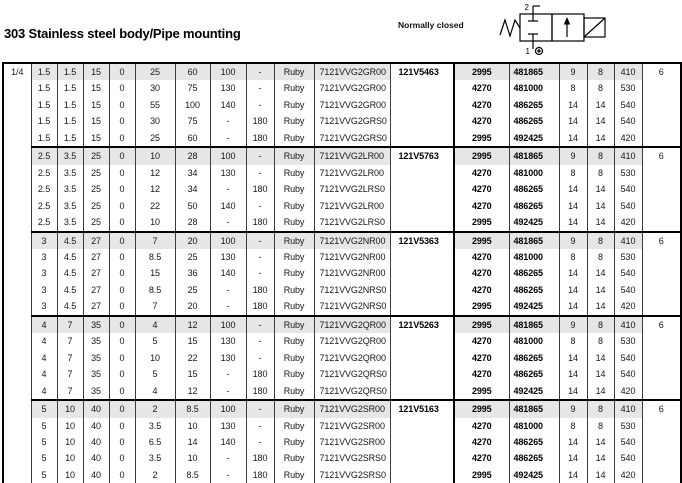 Image resolution: width=682 pixels, height=483 pixels. Describe the element at coordinates (228, 341) in the screenshot. I see `table-cell: 130` at that location.